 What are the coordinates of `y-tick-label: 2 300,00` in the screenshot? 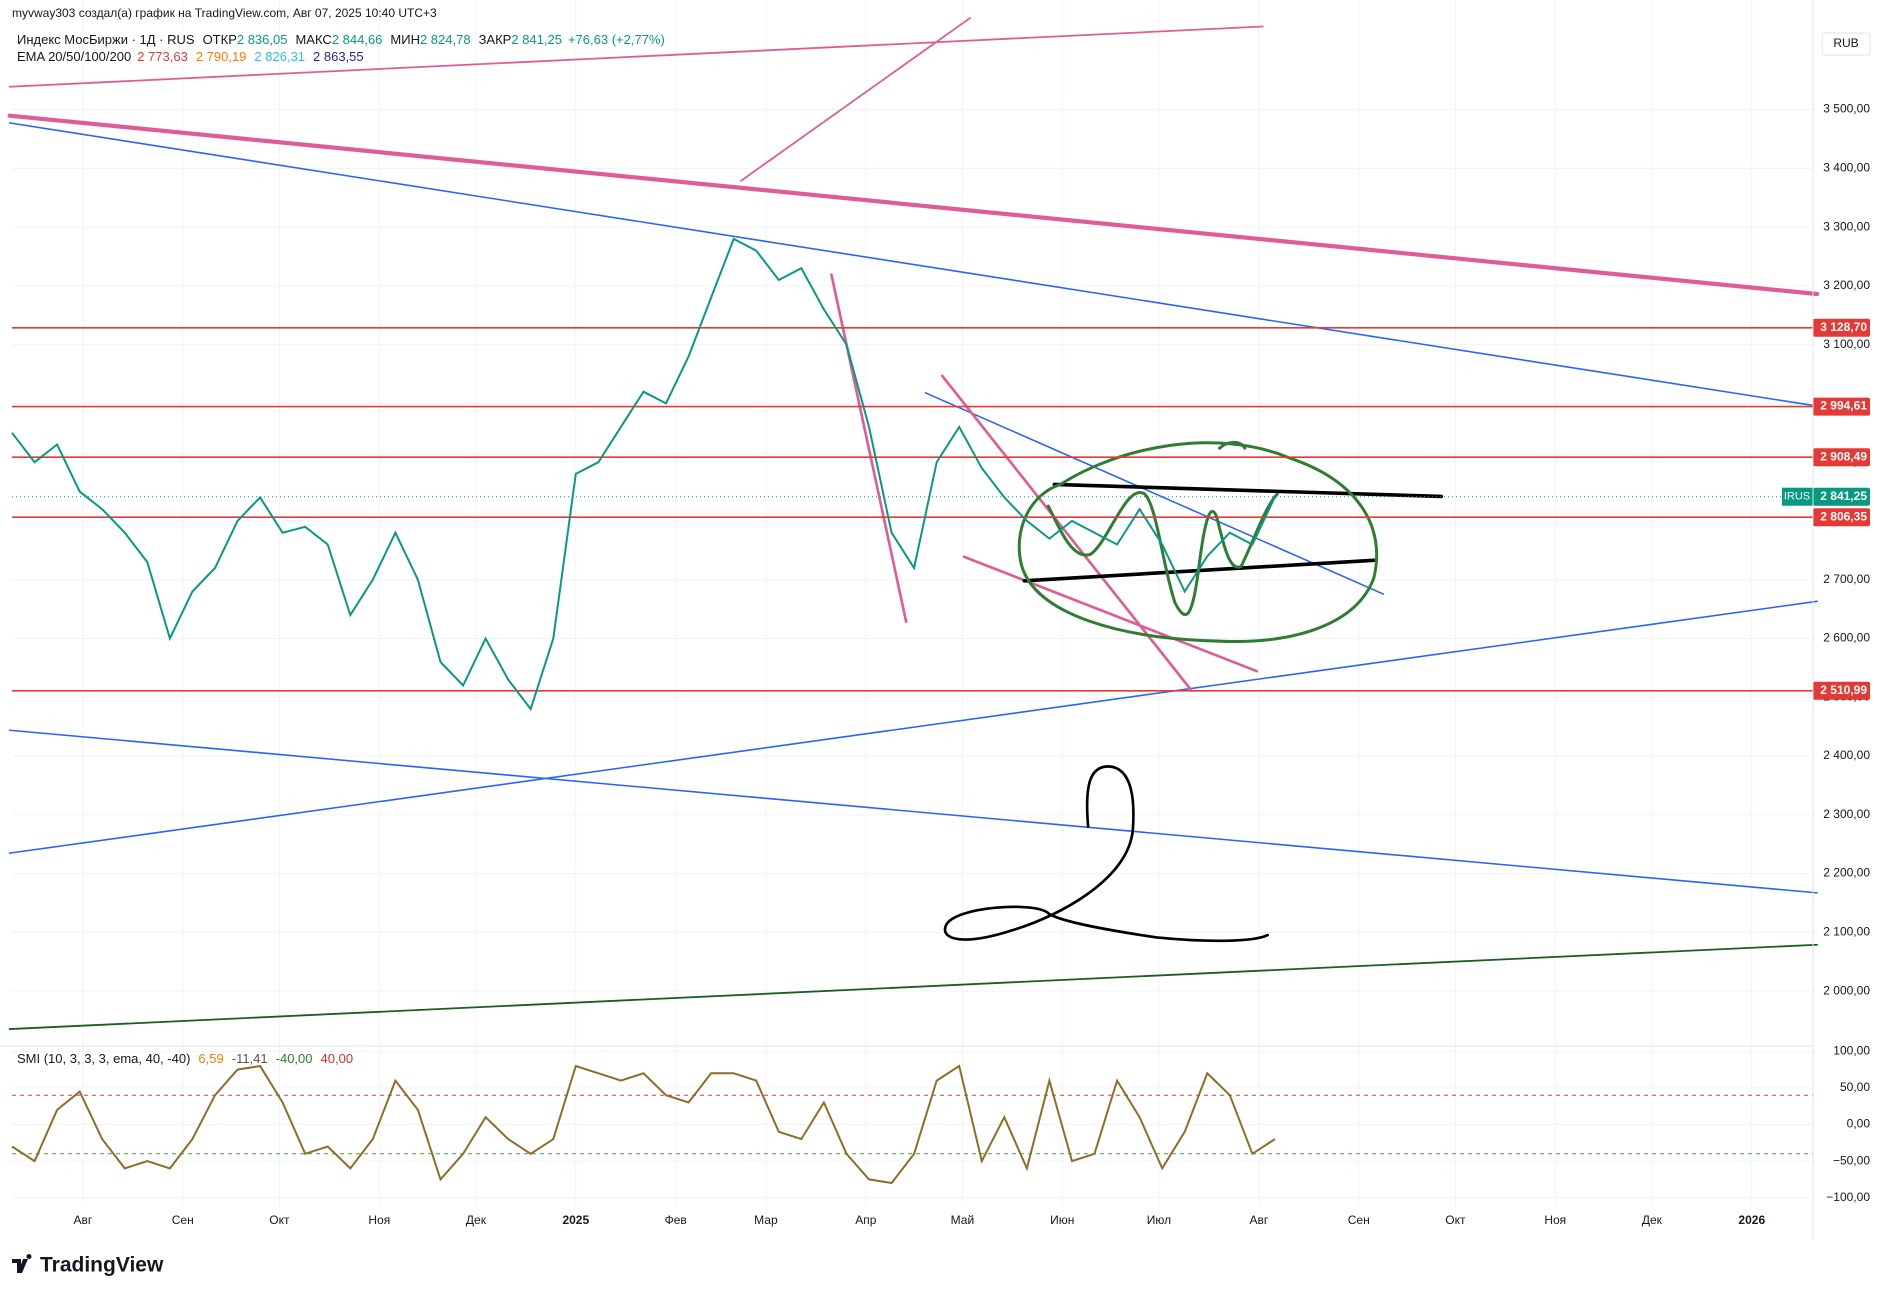 It's located at (1846, 814).